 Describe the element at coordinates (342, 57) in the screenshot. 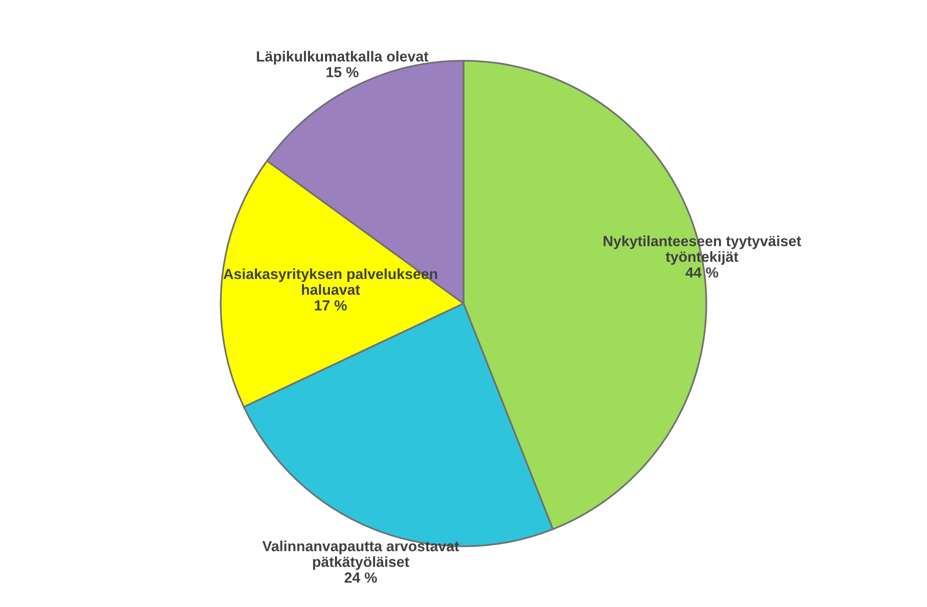

I see `slice-label: Läpikulkumatkalla olevat` at that location.